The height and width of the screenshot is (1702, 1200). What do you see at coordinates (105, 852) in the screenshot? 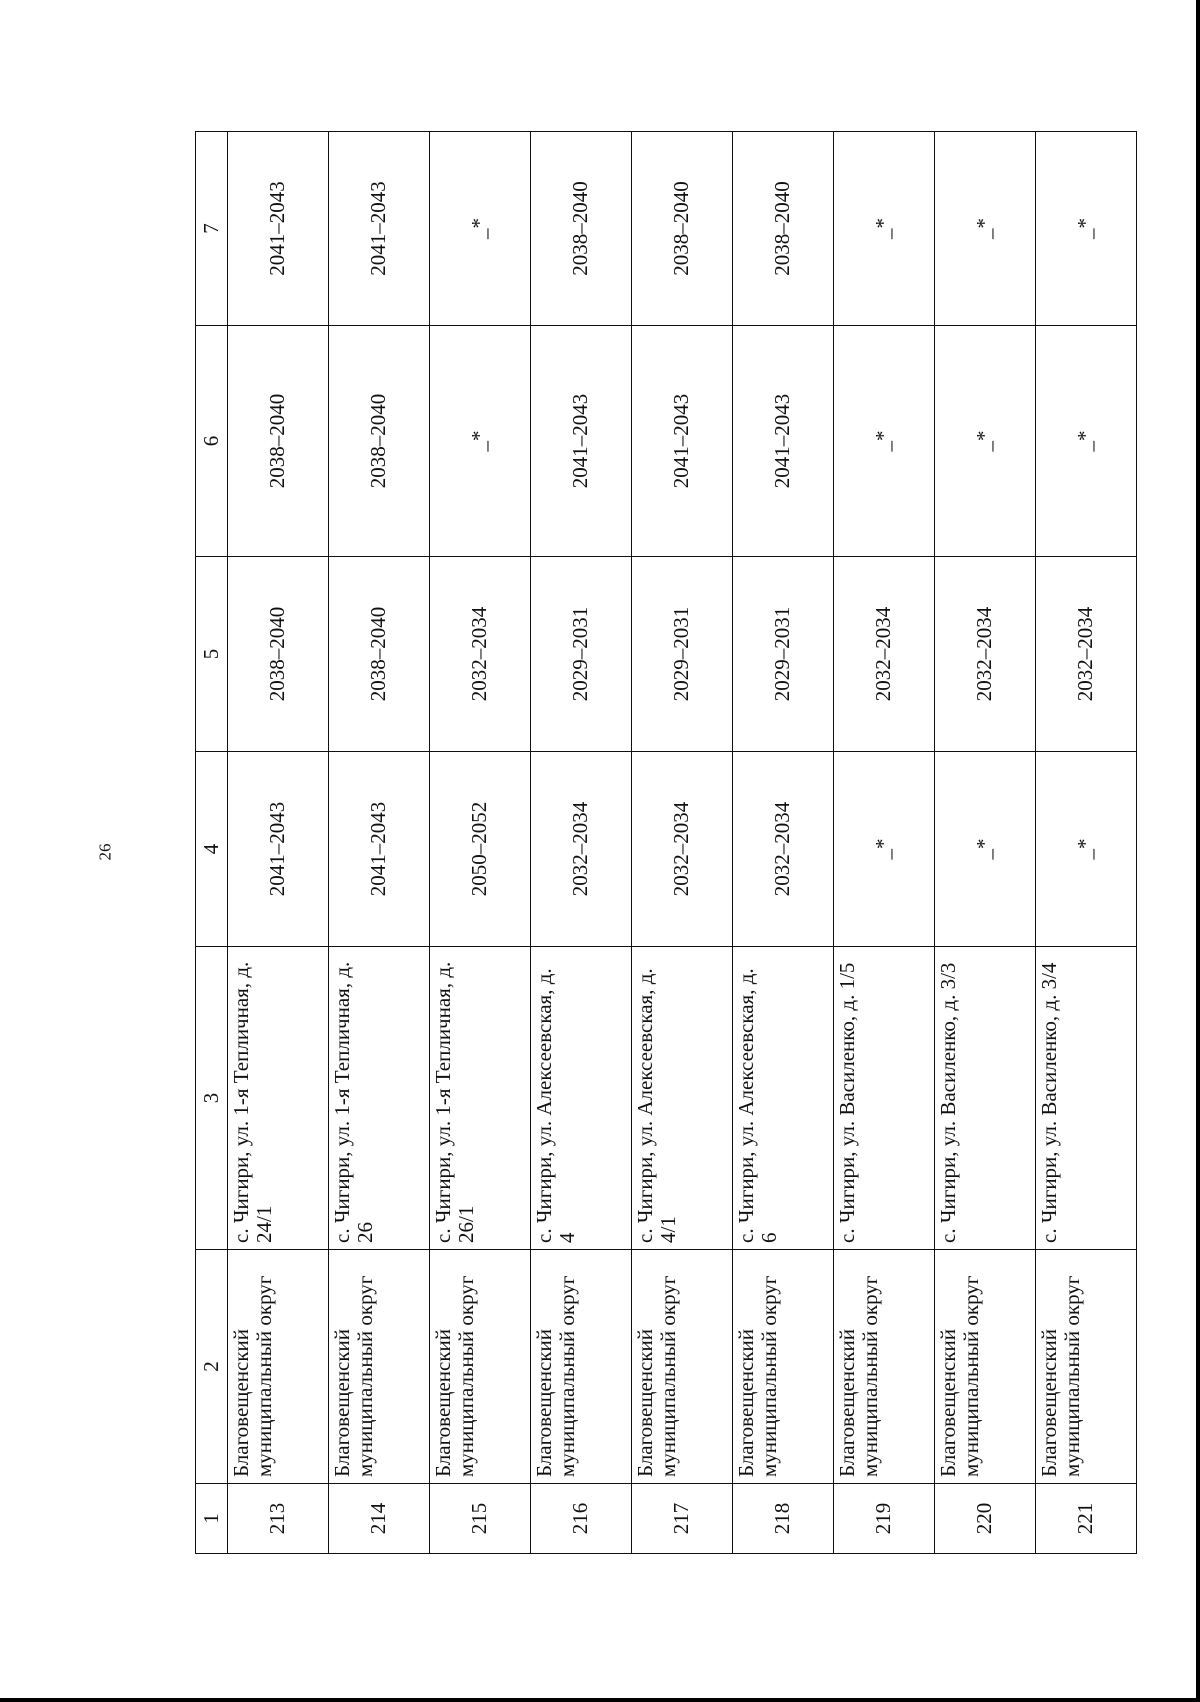
I see `page-number: 26` at bounding box center [105, 852].